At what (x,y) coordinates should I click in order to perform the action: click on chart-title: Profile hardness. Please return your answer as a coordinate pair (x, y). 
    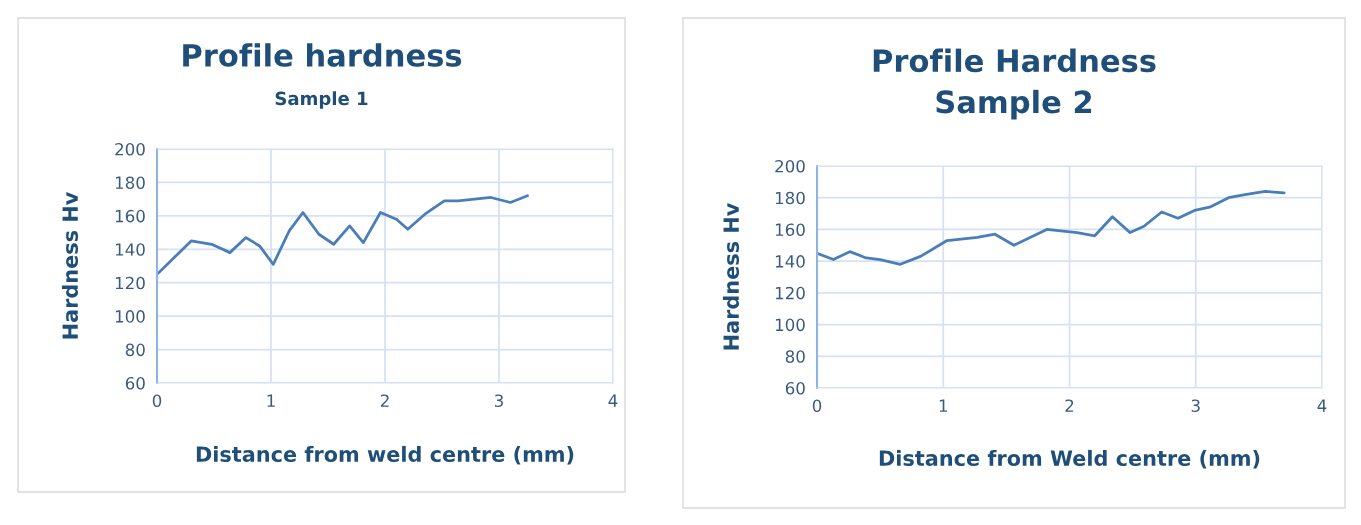
    Looking at the image, I should click on (322, 55).